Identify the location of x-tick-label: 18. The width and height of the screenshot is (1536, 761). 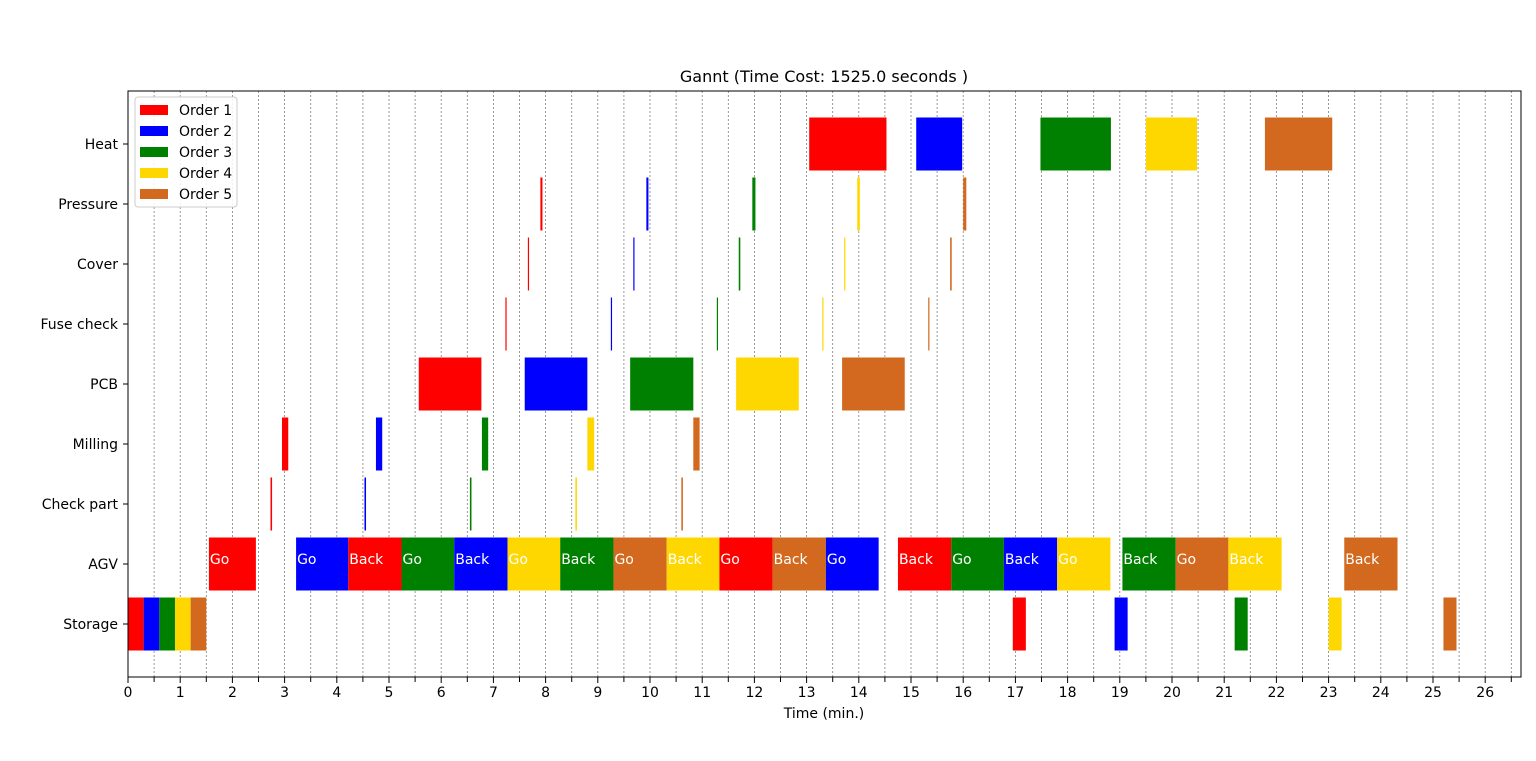
(1068, 693).